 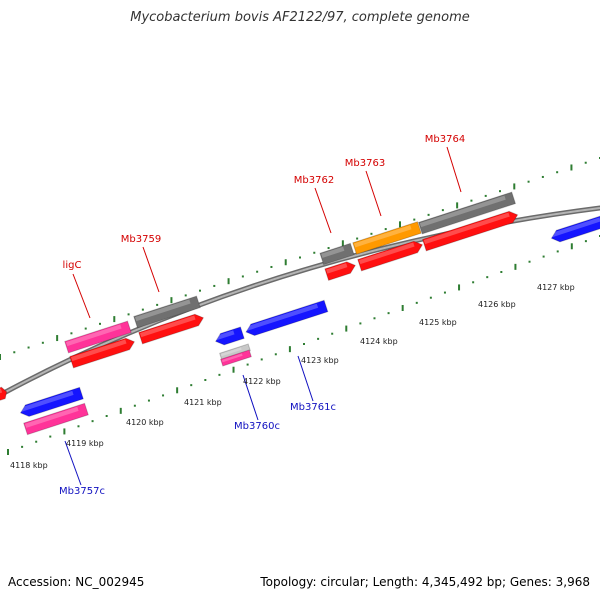 I want to click on coordinate-label: 4126 kbp, so click(x=497, y=304).